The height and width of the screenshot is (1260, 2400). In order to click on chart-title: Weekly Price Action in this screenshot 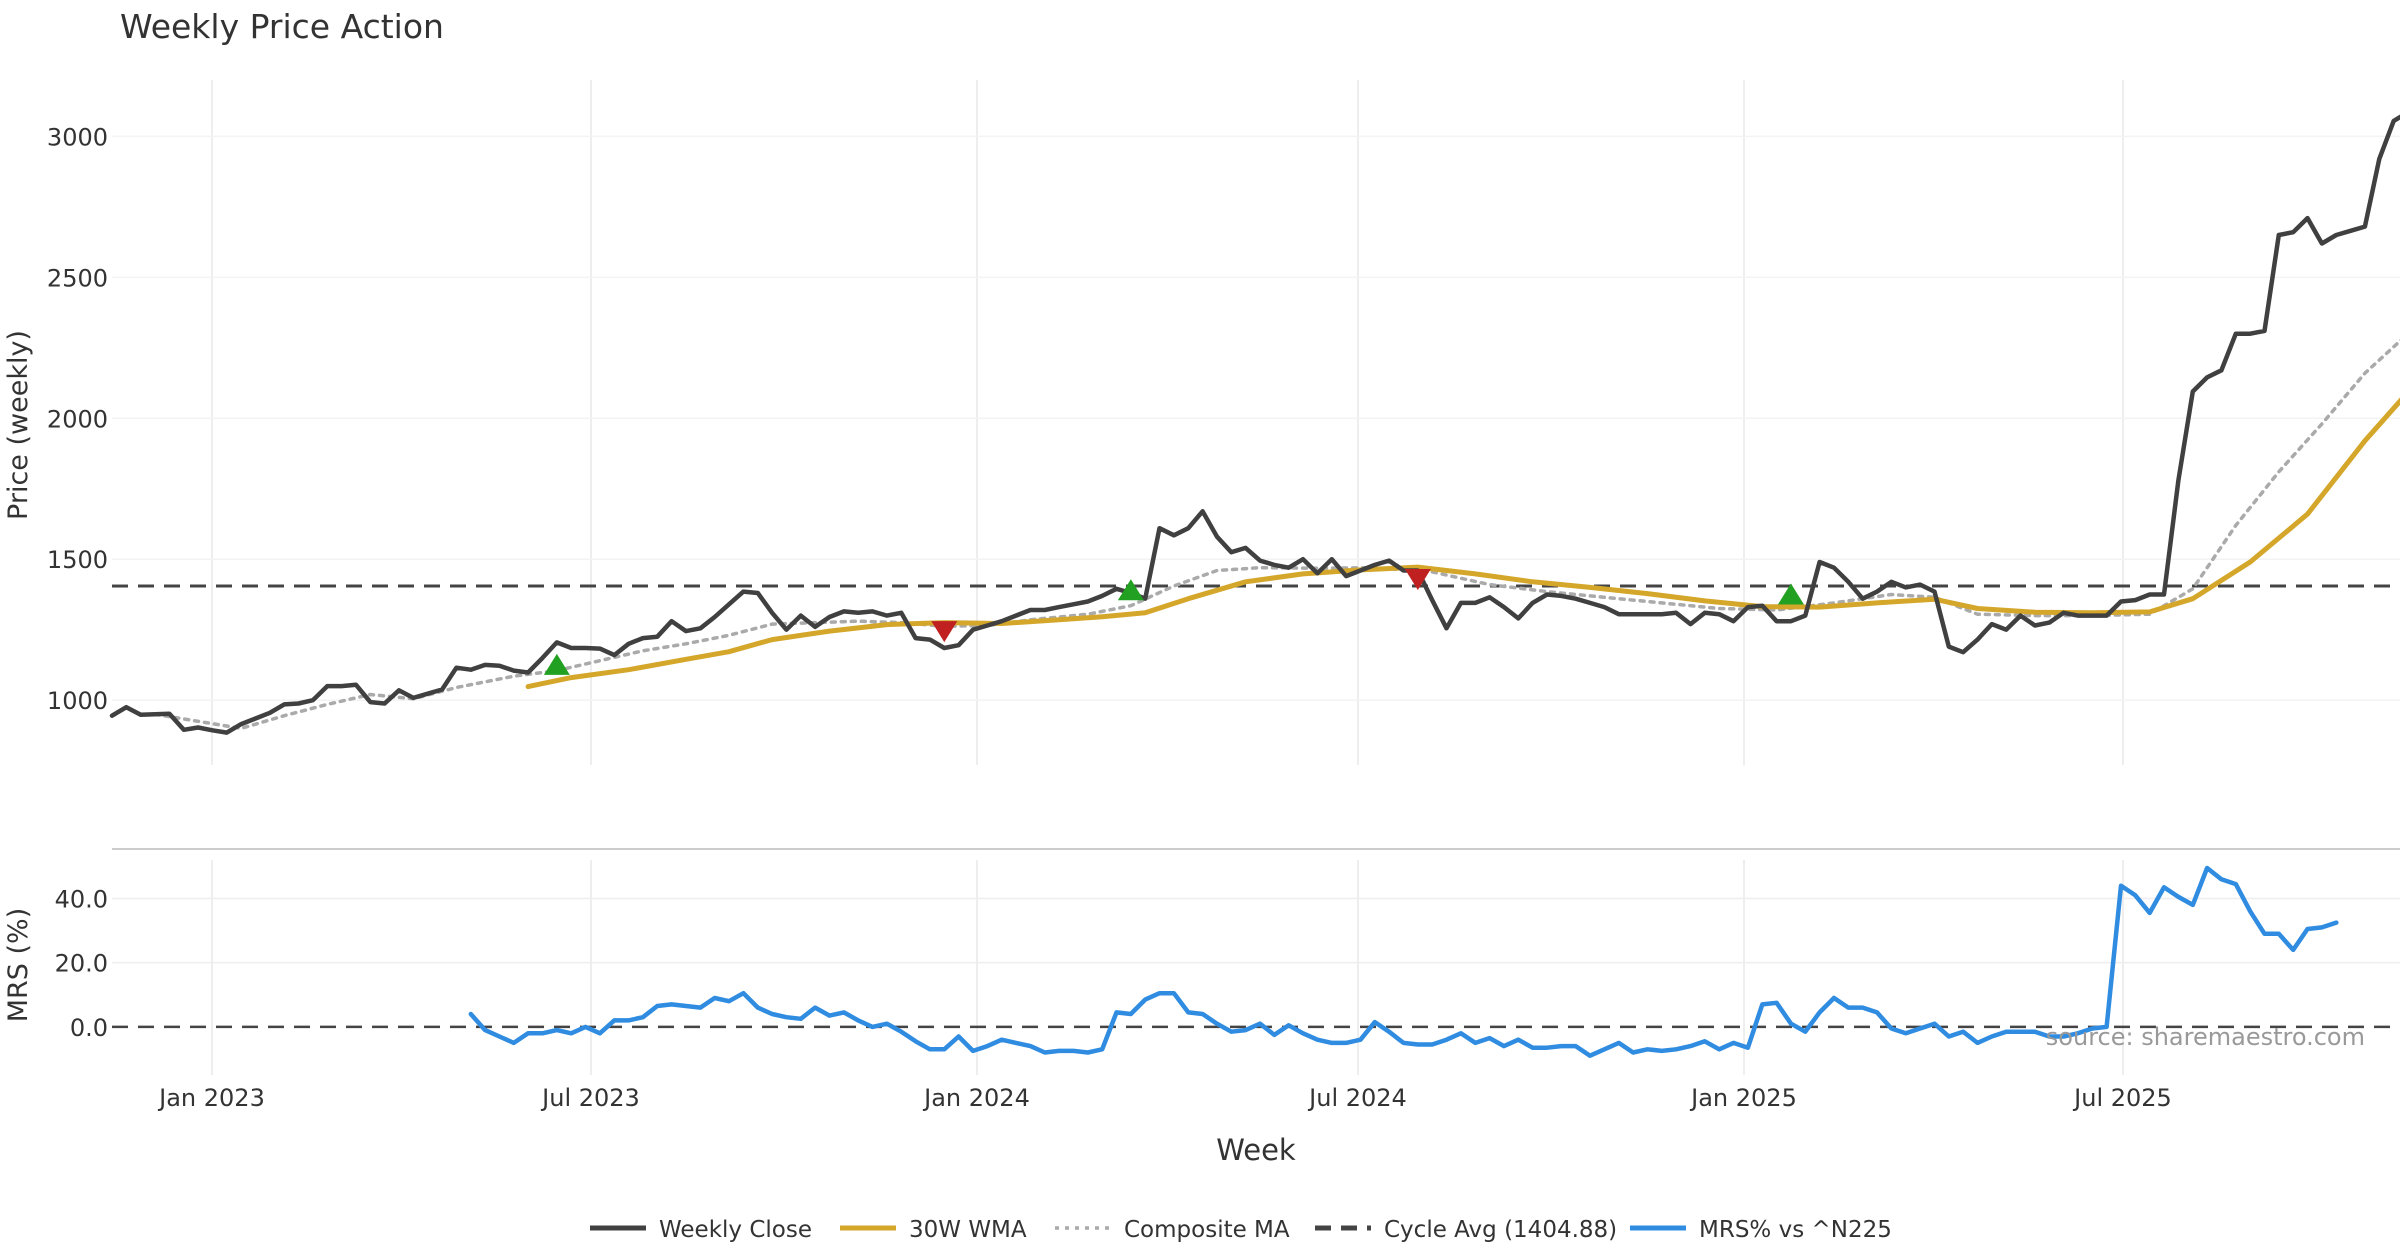, I will do `click(282, 26)`.